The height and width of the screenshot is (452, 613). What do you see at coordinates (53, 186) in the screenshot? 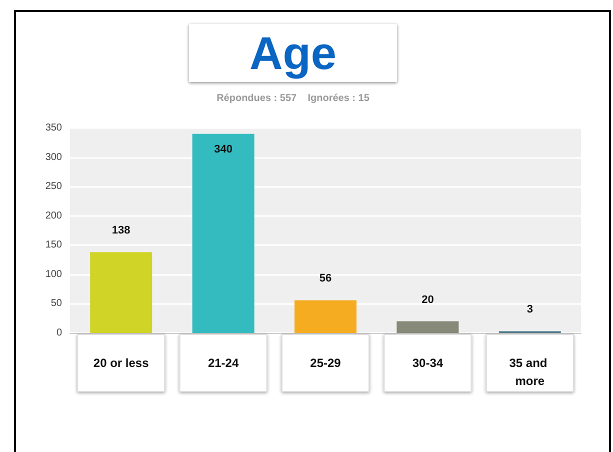
I see `y-tick-label: 250` at bounding box center [53, 186].